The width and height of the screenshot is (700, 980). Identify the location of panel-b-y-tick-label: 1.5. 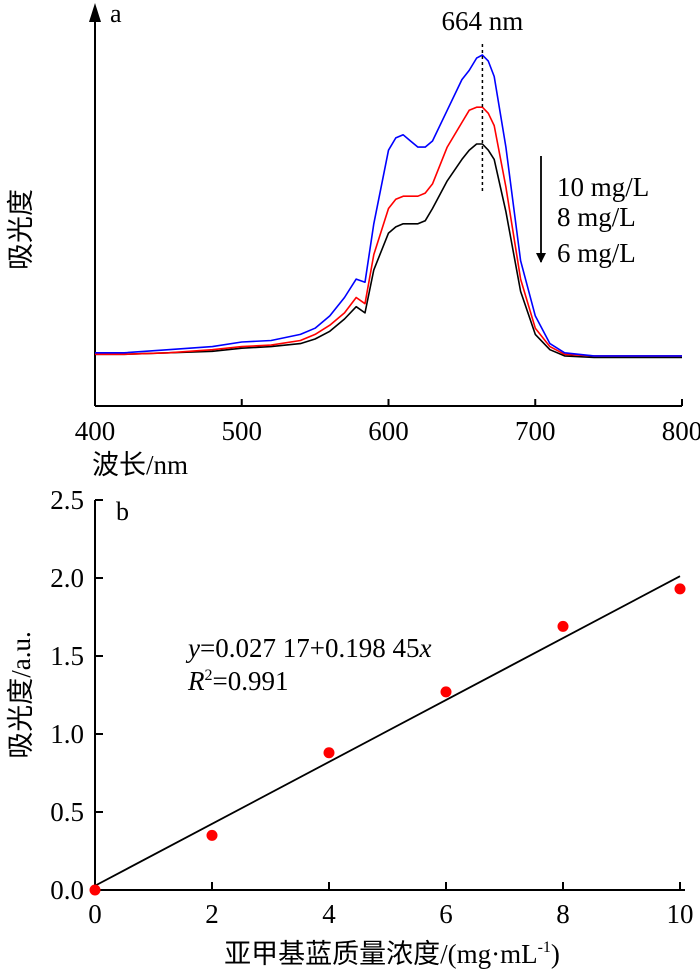
(67, 656).